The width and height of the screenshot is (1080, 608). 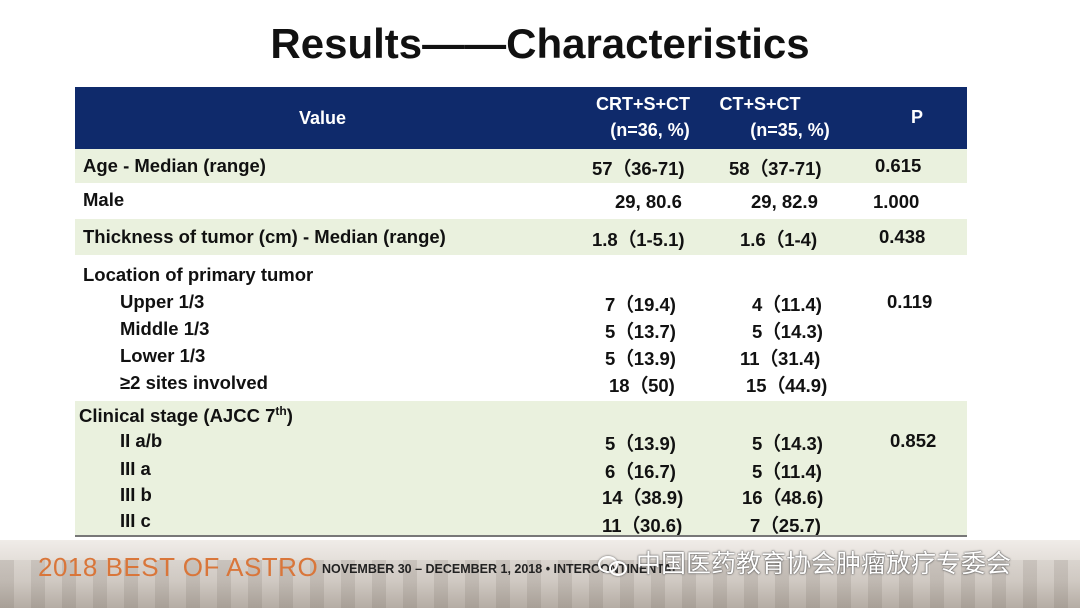 I want to click on cell-ct-s-ct: 1.6（1-4), so click(x=779, y=239).